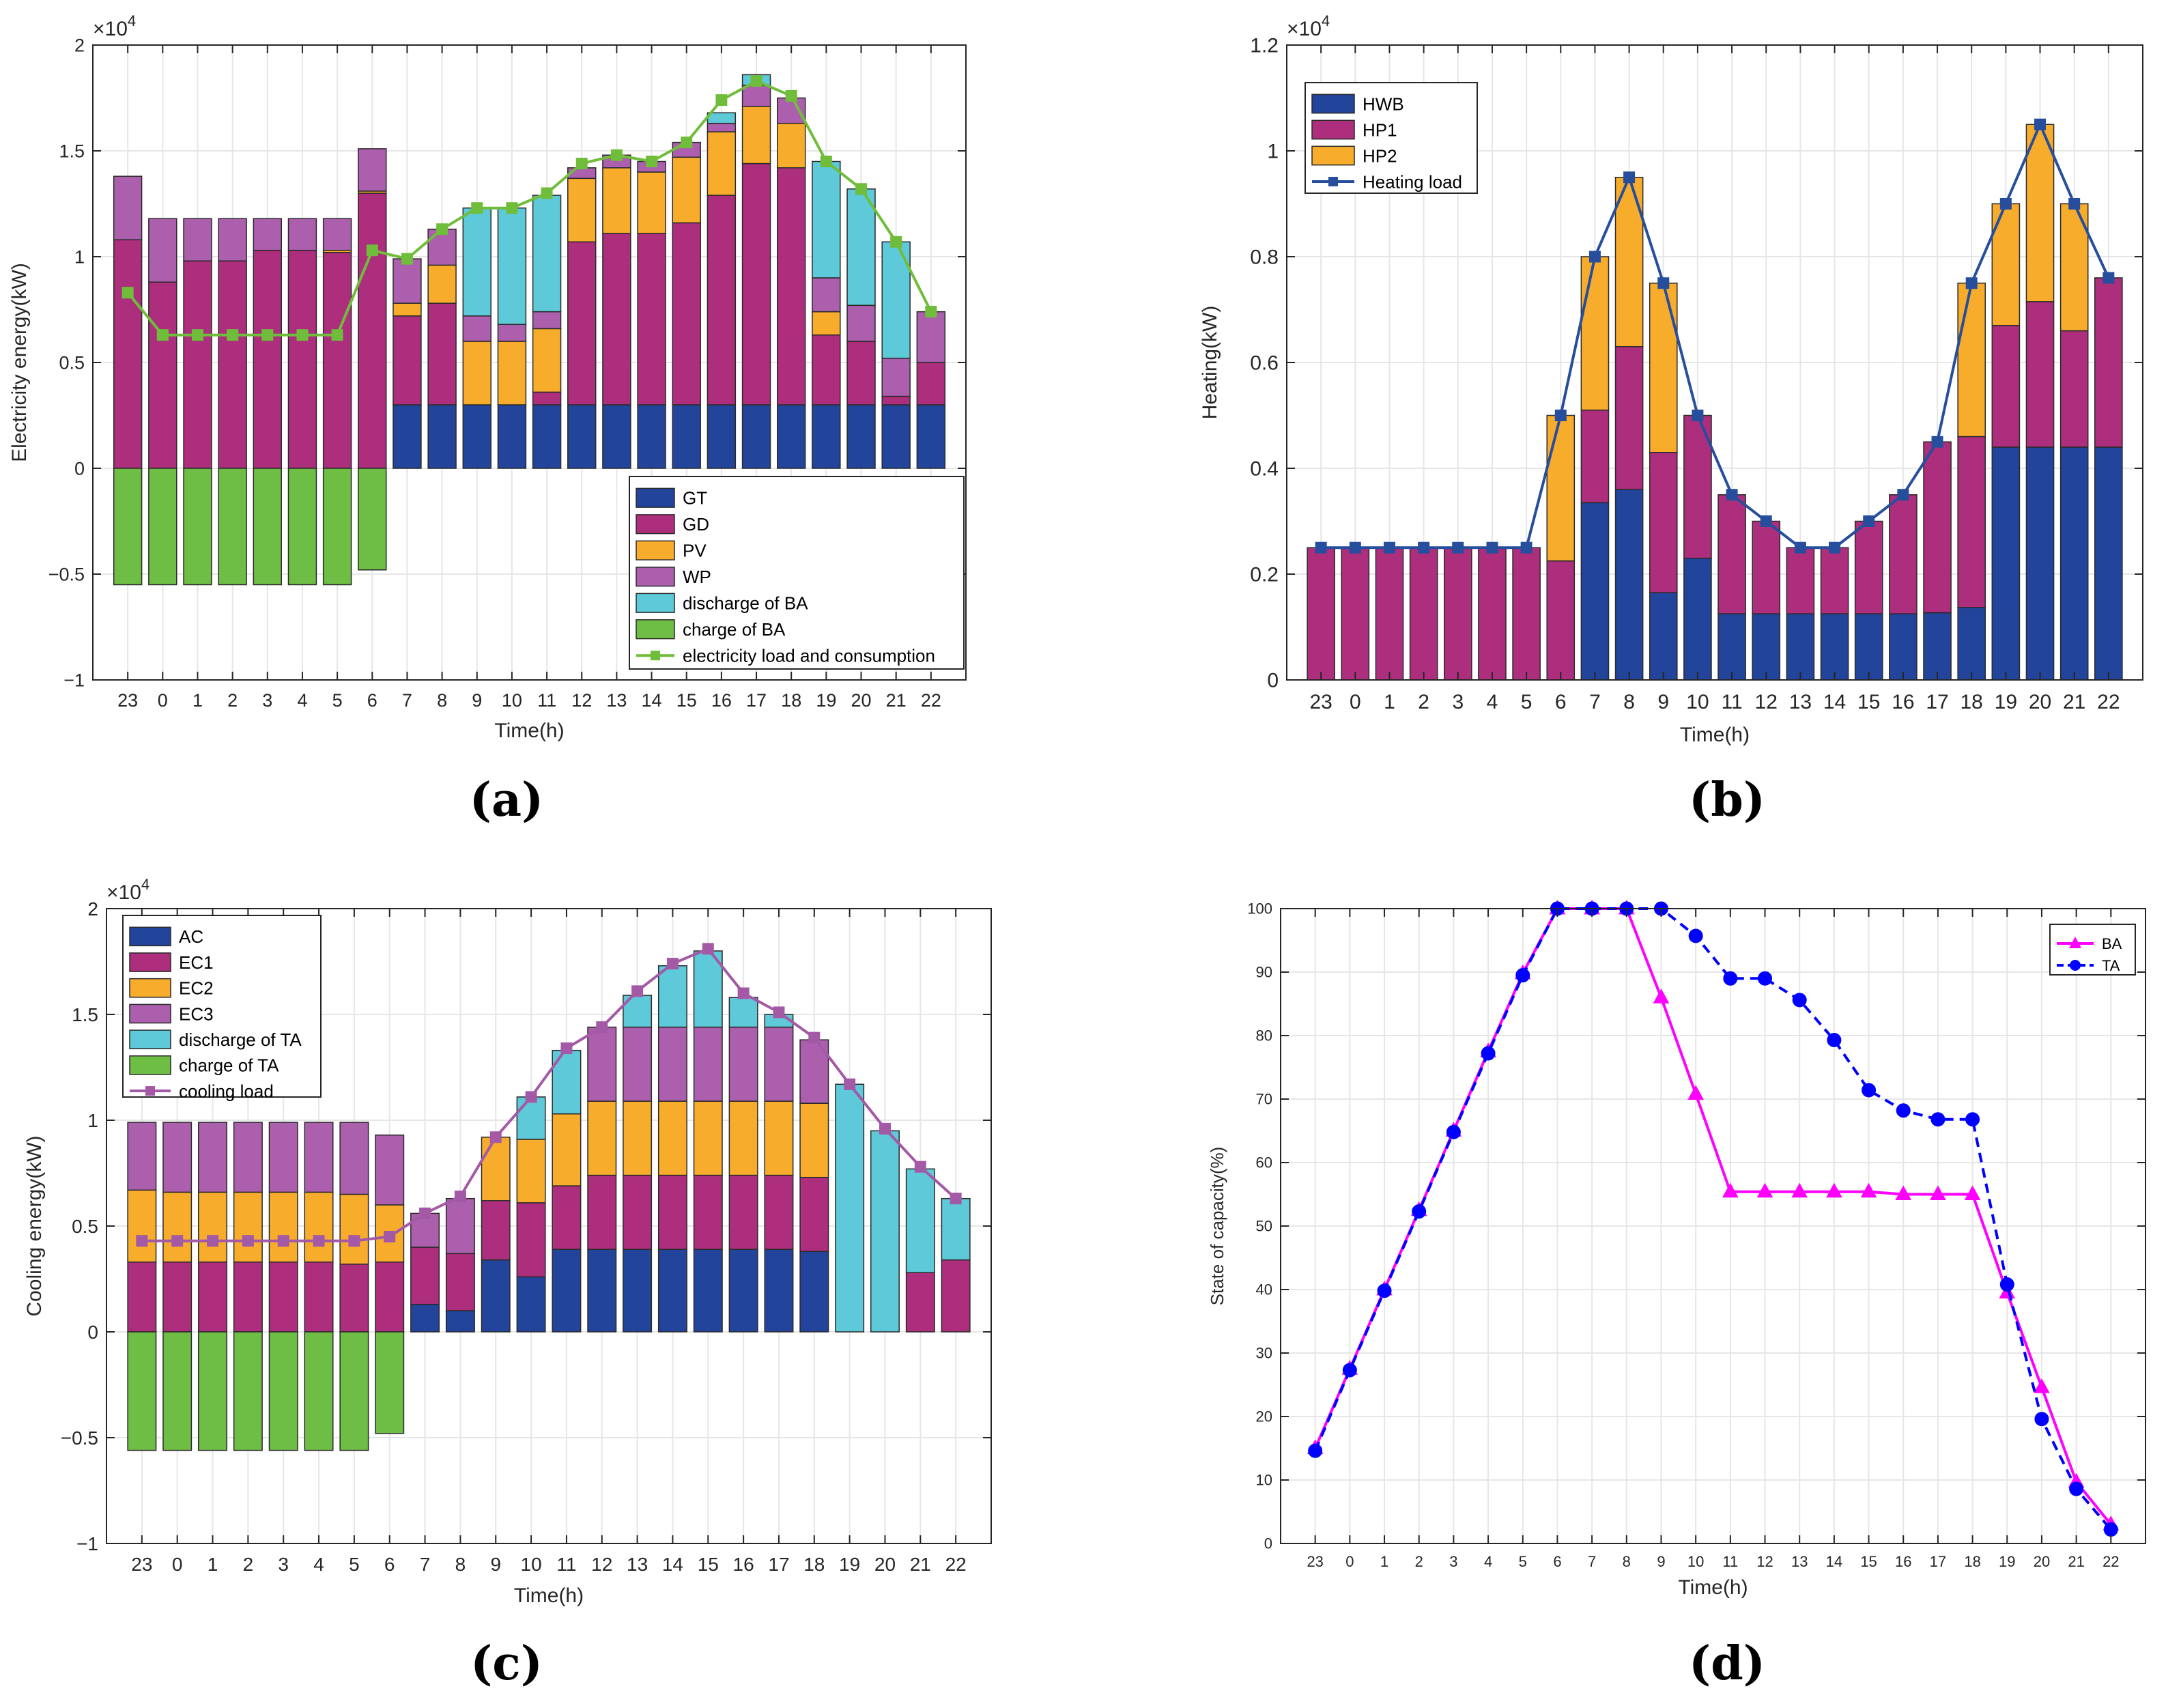 The image size is (2181, 1708). I want to click on panel-d-xtick-label: 17, so click(1938, 1561).